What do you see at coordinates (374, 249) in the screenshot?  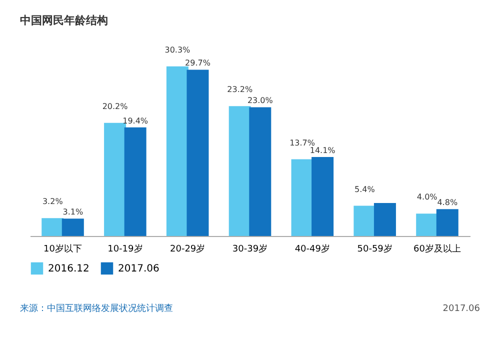 I see `x-tick-label: 50-59岁` at bounding box center [374, 249].